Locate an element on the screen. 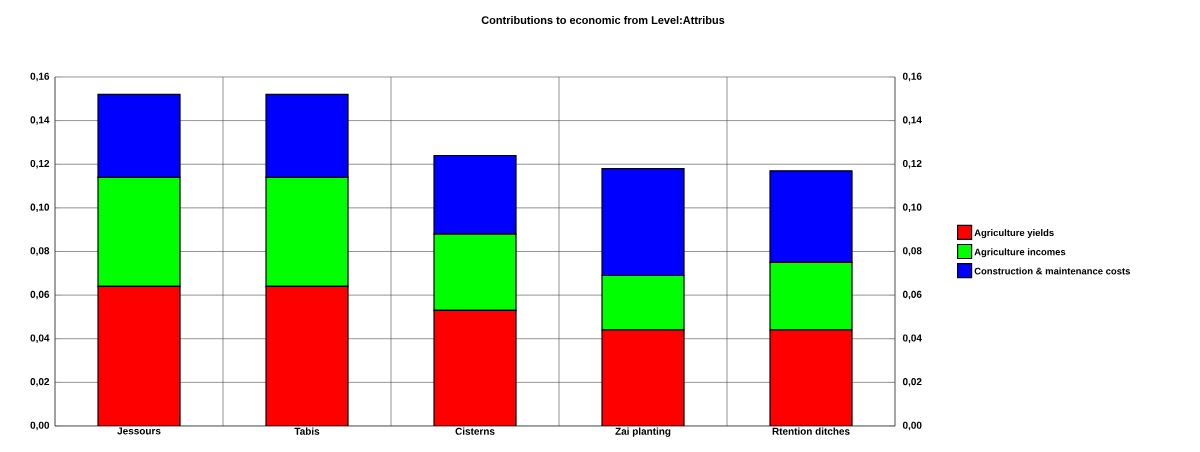 The width and height of the screenshot is (1200, 452). y2-tick-label: 0,02 is located at coordinates (912, 382).